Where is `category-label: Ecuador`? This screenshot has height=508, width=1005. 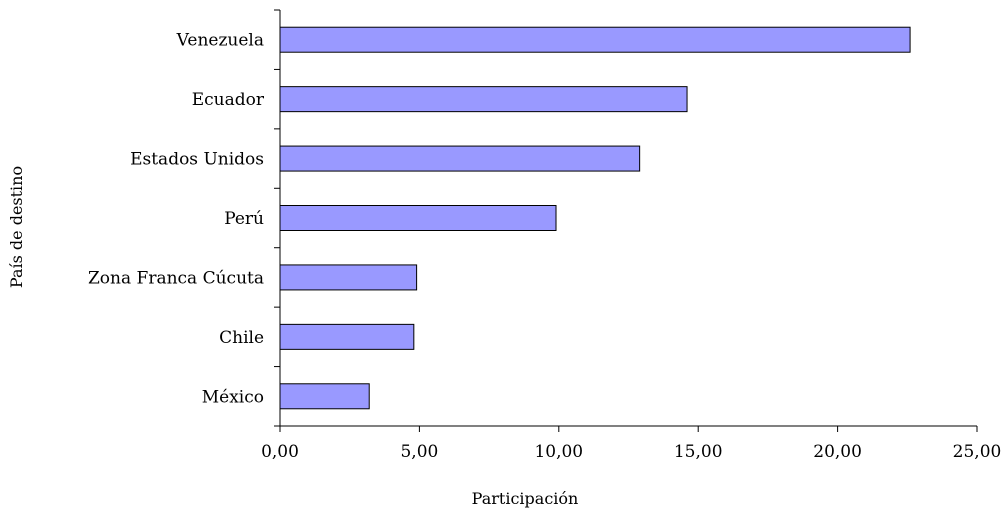 category-label: Ecuador is located at coordinates (228, 100).